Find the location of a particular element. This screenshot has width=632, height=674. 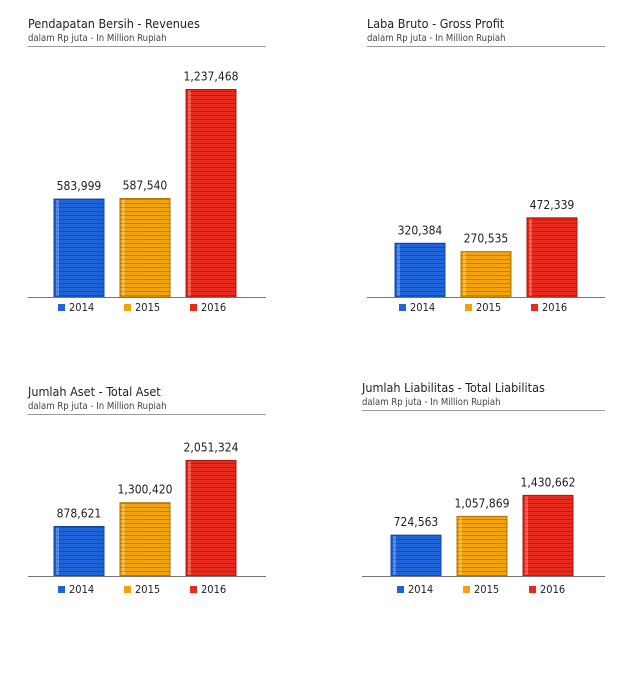

bar-plot: 724,563 1,057,869 1,430,662 is located at coordinates (483, 526).